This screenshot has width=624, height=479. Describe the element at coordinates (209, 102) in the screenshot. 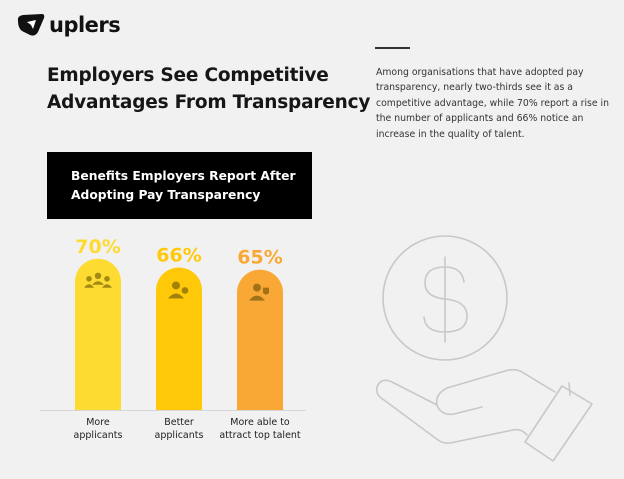

I see `page-title-line2: Advantages From Transparency` at that location.